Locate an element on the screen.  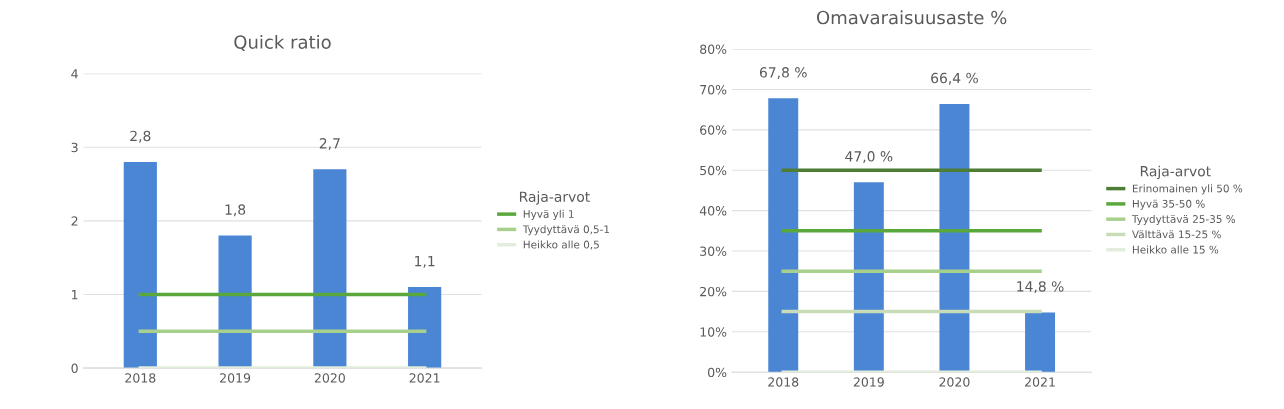
data-label: 1,1 is located at coordinates (425, 262).